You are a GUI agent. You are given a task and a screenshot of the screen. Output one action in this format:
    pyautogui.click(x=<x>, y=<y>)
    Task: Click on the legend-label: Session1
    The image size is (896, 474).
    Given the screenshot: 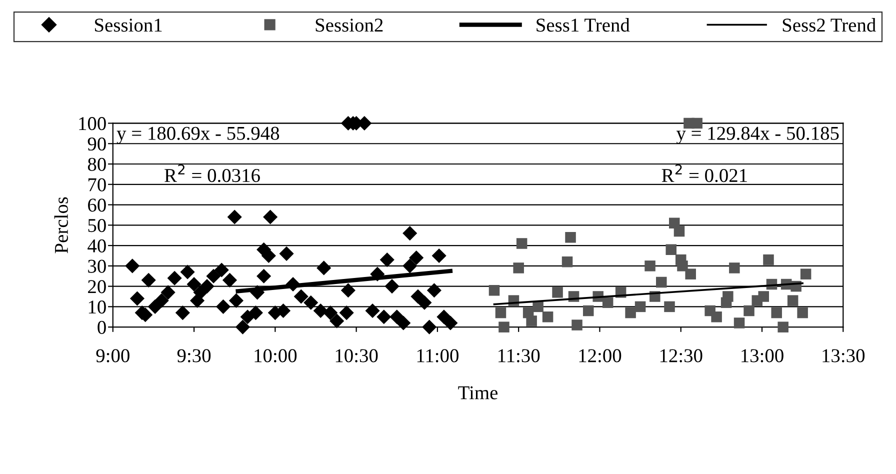 What is the action you would take?
    pyautogui.click(x=128, y=25)
    